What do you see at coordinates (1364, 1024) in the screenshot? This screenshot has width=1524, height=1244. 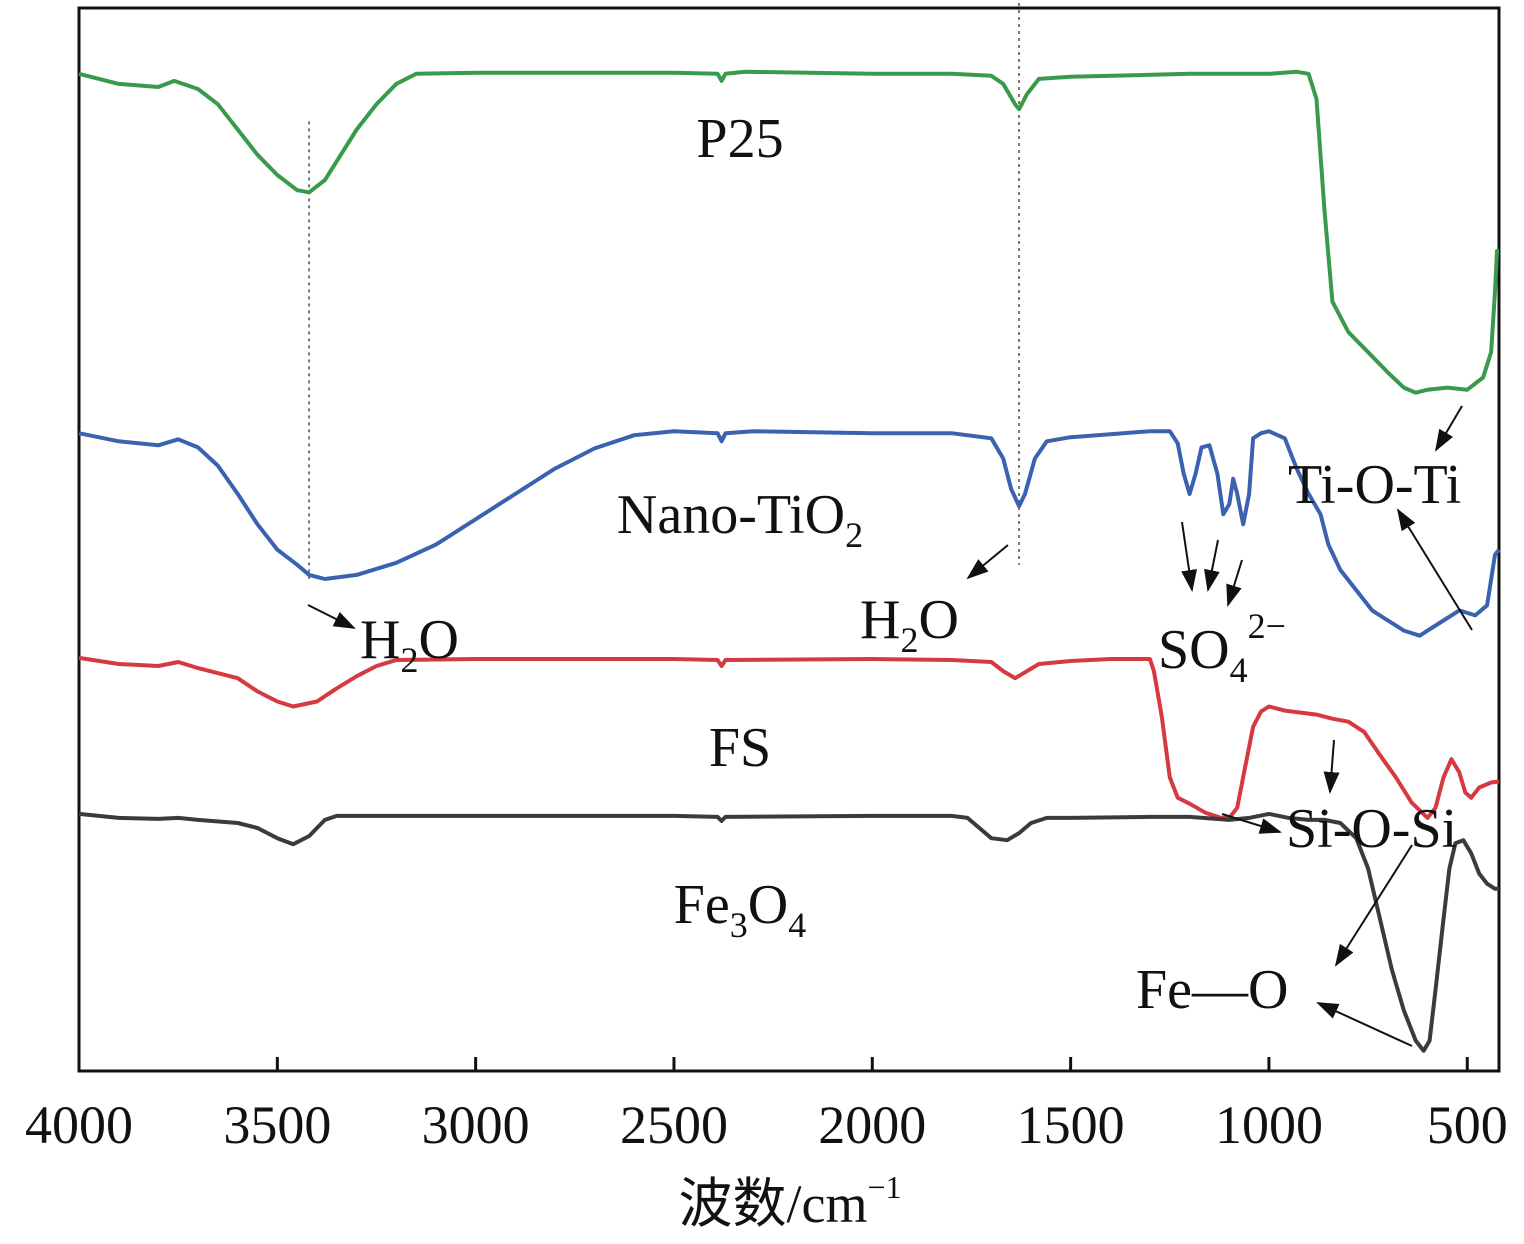 I see `arrow-fe-o-dip` at bounding box center [1364, 1024].